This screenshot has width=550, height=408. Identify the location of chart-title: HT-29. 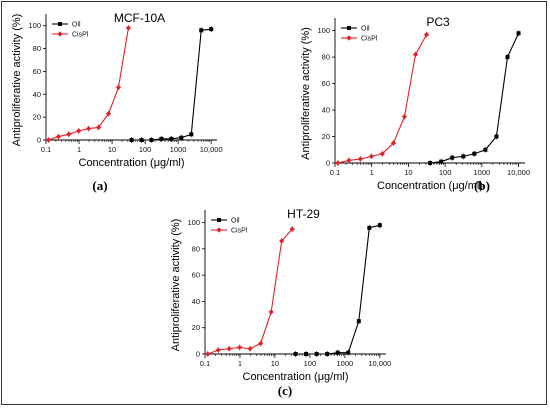
(303, 214).